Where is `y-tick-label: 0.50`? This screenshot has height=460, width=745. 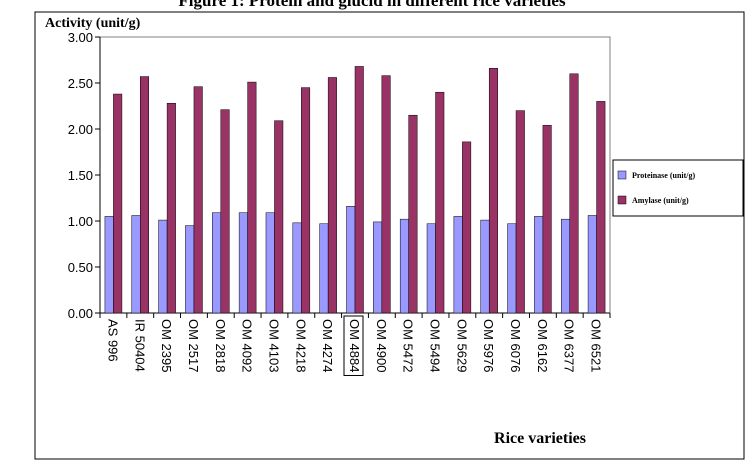
y-tick-label: 0.50 is located at coordinates (80, 267).